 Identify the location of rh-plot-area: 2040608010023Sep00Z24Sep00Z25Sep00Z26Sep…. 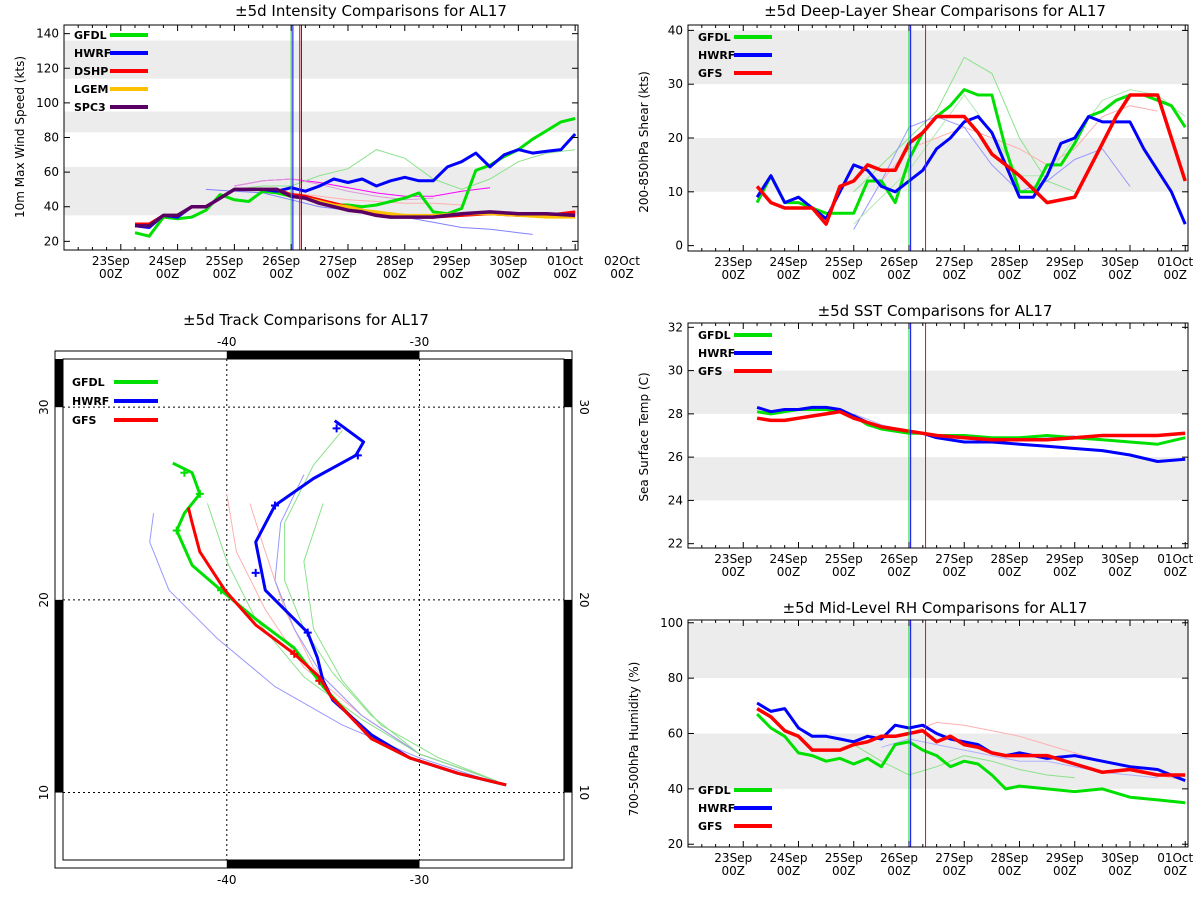
(926, 747).